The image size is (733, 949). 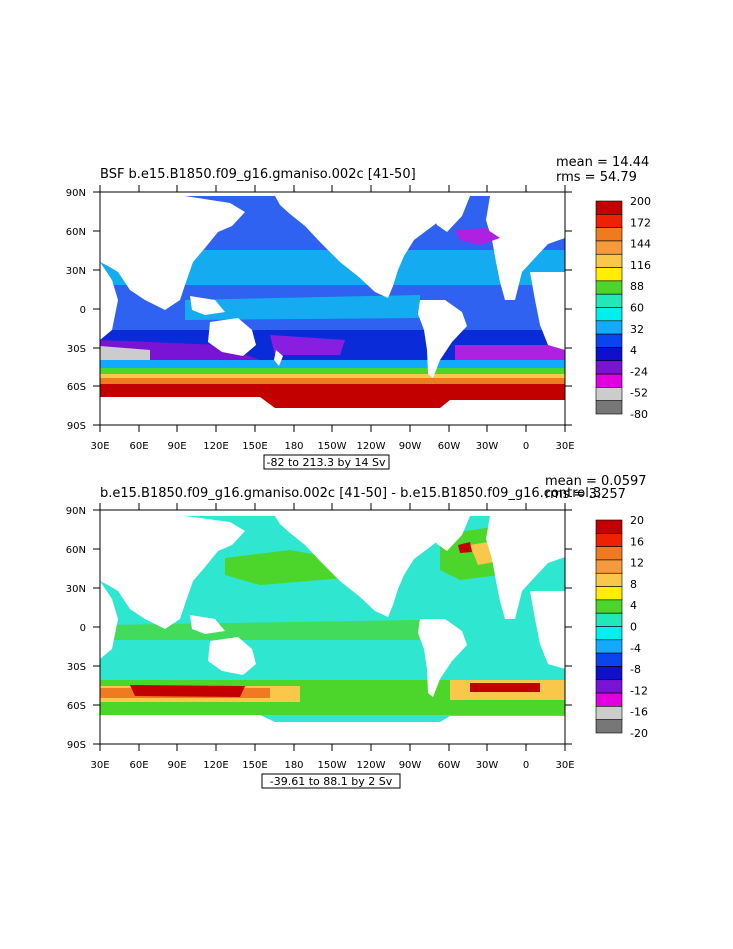 What do you see at coordinates (332, 267) in the screenshot?
I see `top-ocean-band-north` at bounding box center [332, 267].